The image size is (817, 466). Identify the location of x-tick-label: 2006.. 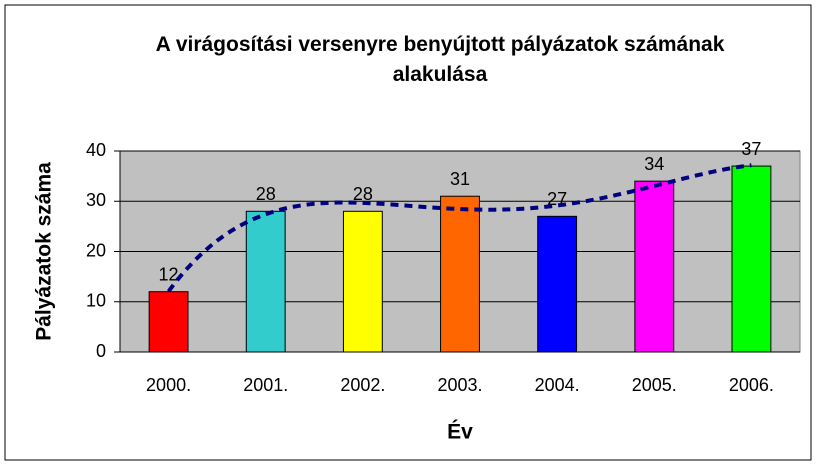
(751, 385).